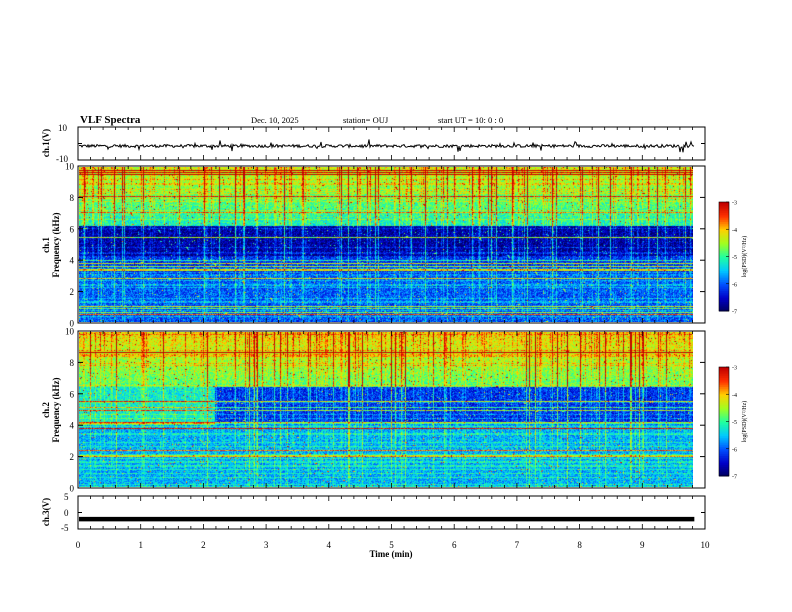  What do you see at coordinates (66, 513) in the screenshot?
I see `ch3-ytick-middle: 0` at bounding box center [66, 513].